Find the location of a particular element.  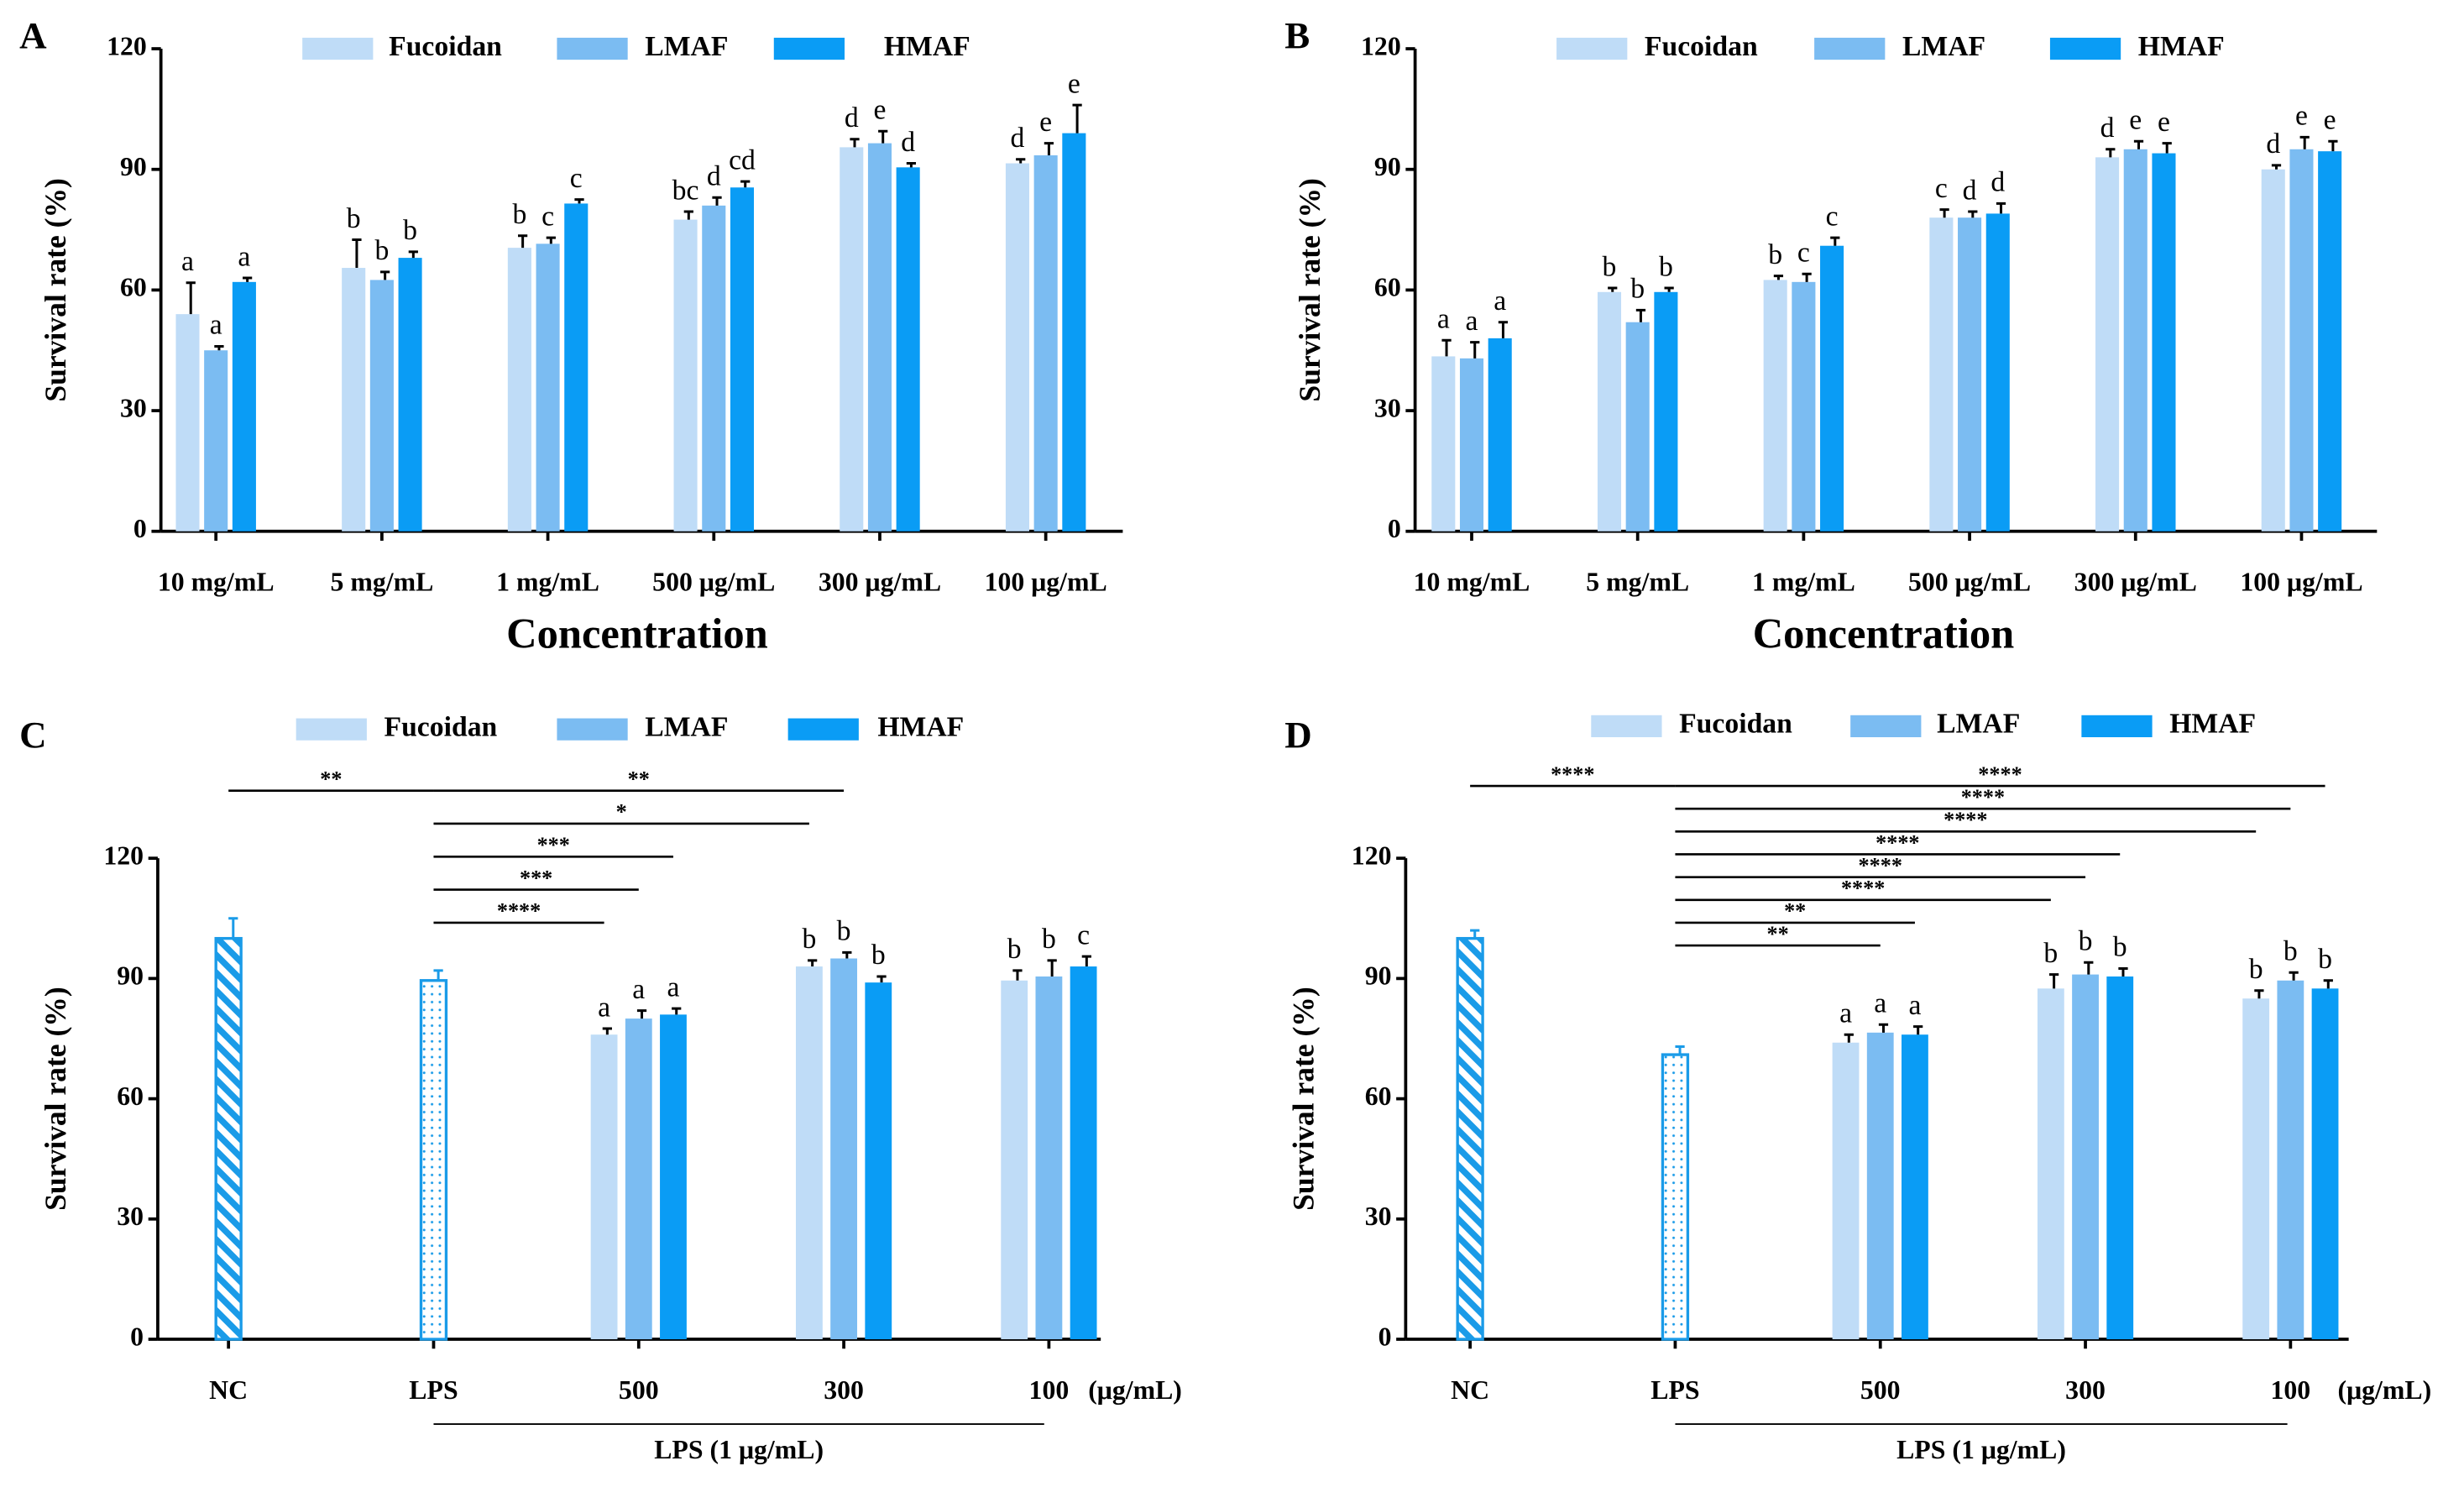

x-tick-label: NC is located at coordinates (1470, 1390).